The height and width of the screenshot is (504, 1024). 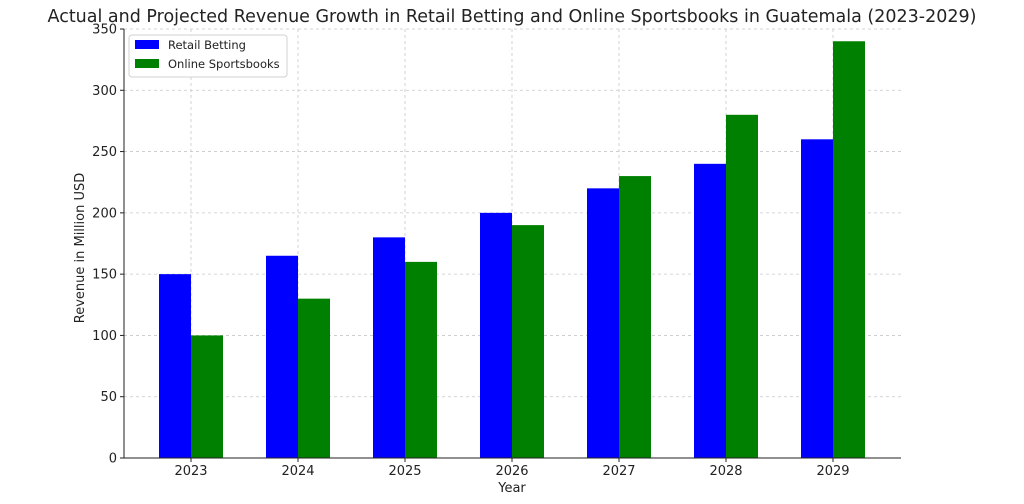 I want to click on bar-retail-betting-2023, so click(x=175, y=366).